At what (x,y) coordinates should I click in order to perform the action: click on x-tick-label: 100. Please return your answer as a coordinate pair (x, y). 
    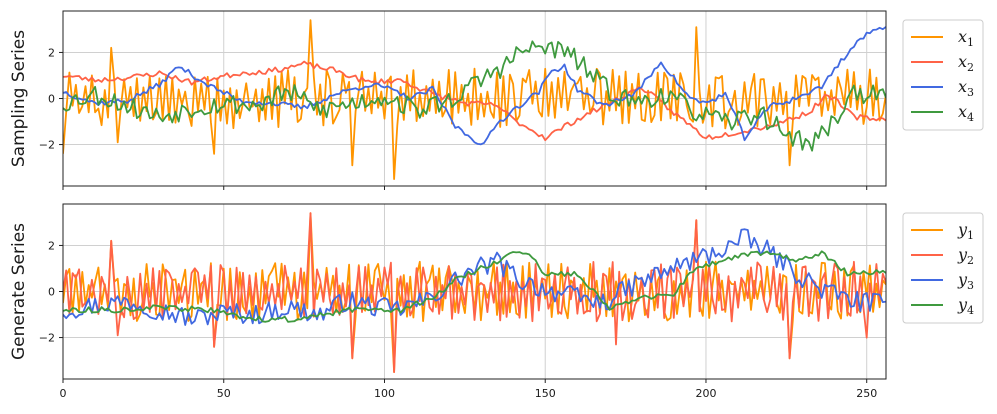
    Looking at the image, I should click on (384, 393).